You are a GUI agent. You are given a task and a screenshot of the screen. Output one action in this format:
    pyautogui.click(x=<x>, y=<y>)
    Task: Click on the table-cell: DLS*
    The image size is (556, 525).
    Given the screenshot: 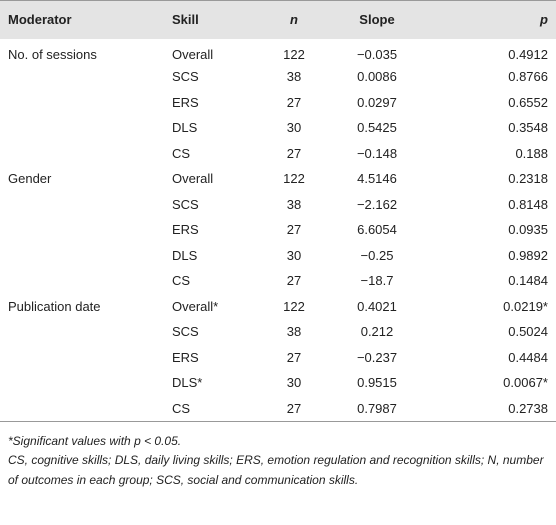 What is the action you would take?
    pyautogui.click(x=187, y=383)
    